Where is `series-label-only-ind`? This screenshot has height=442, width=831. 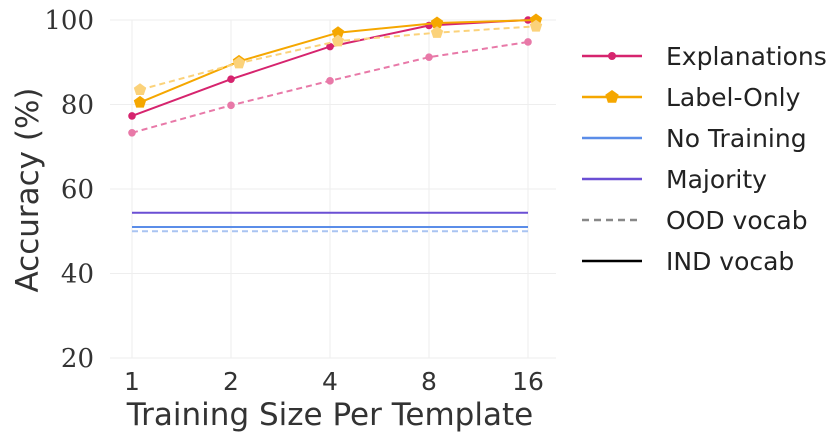 series-label-only-ind is located at coordinates (338, 60).